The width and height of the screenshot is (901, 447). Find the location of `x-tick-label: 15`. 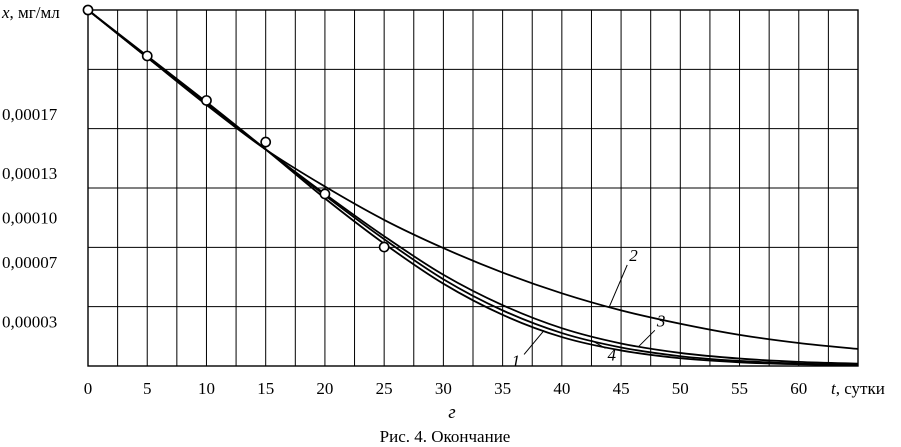

x-tick-label: 15 is located at coordinates (265, 388).